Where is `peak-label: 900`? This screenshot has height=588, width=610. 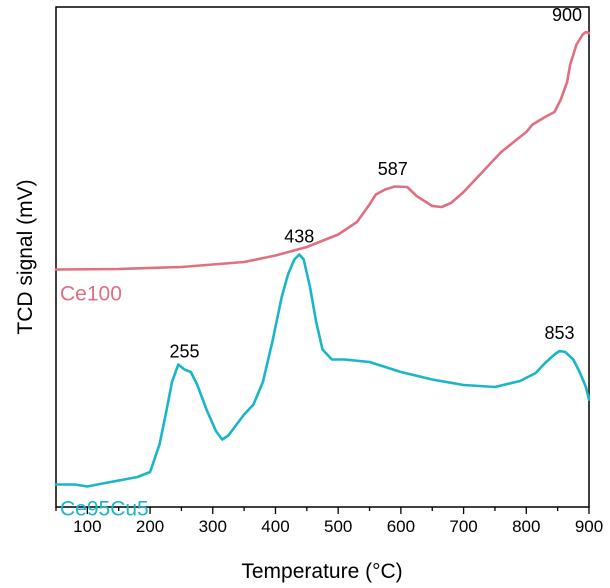 peak-label: 900 is located at coordinates (567, 15).